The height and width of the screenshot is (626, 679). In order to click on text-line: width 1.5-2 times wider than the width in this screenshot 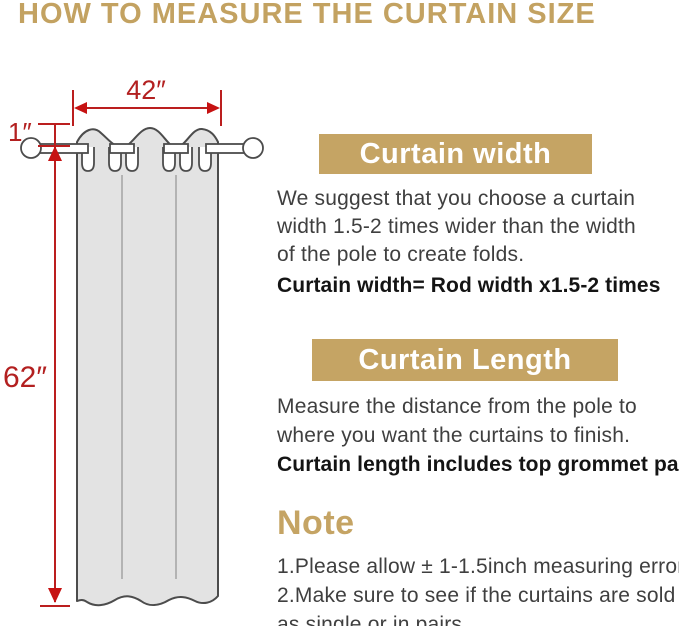, I will do `click(456, 226)`.